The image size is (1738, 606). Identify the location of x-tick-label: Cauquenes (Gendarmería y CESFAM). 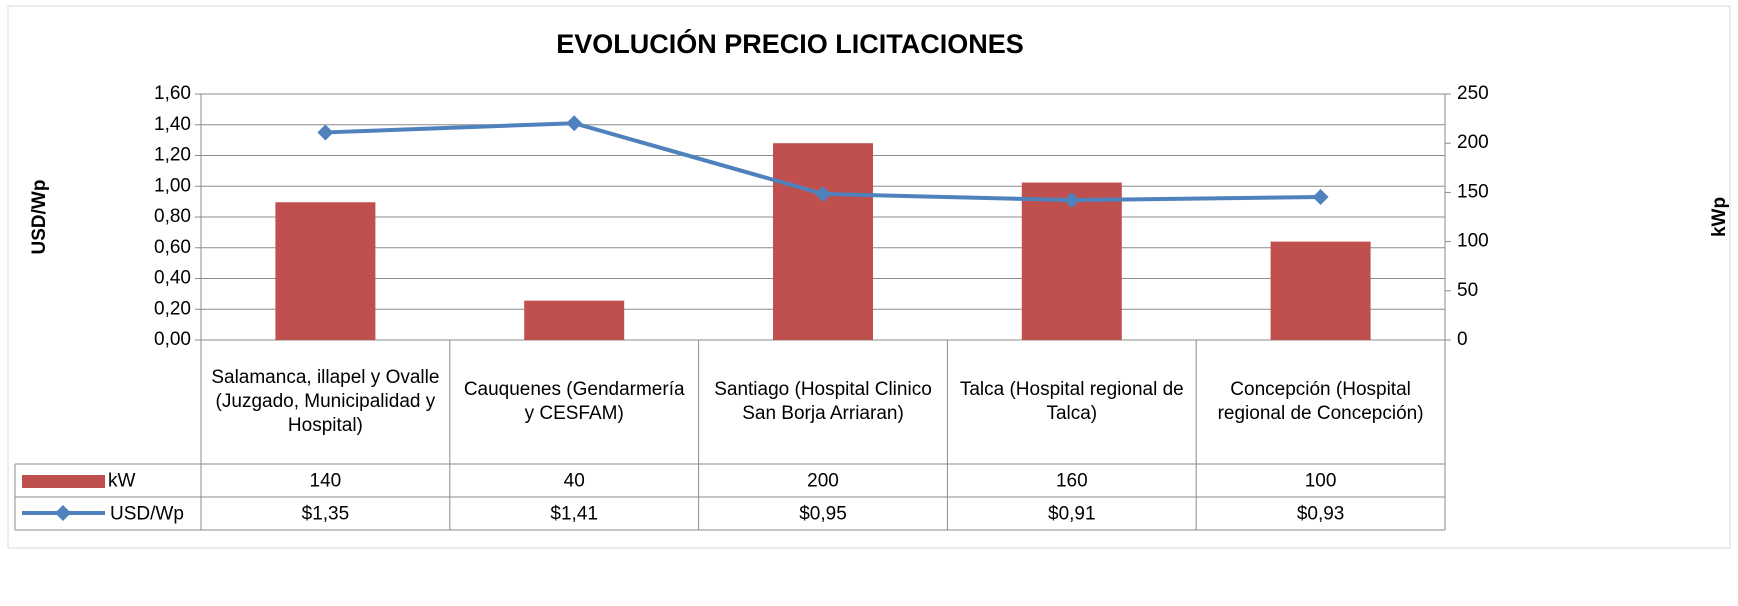
(574, 401).